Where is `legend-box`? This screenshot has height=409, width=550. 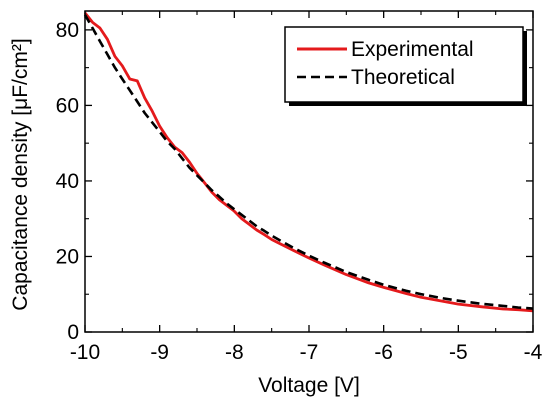
legend-box is located at coordinates (404, 64).